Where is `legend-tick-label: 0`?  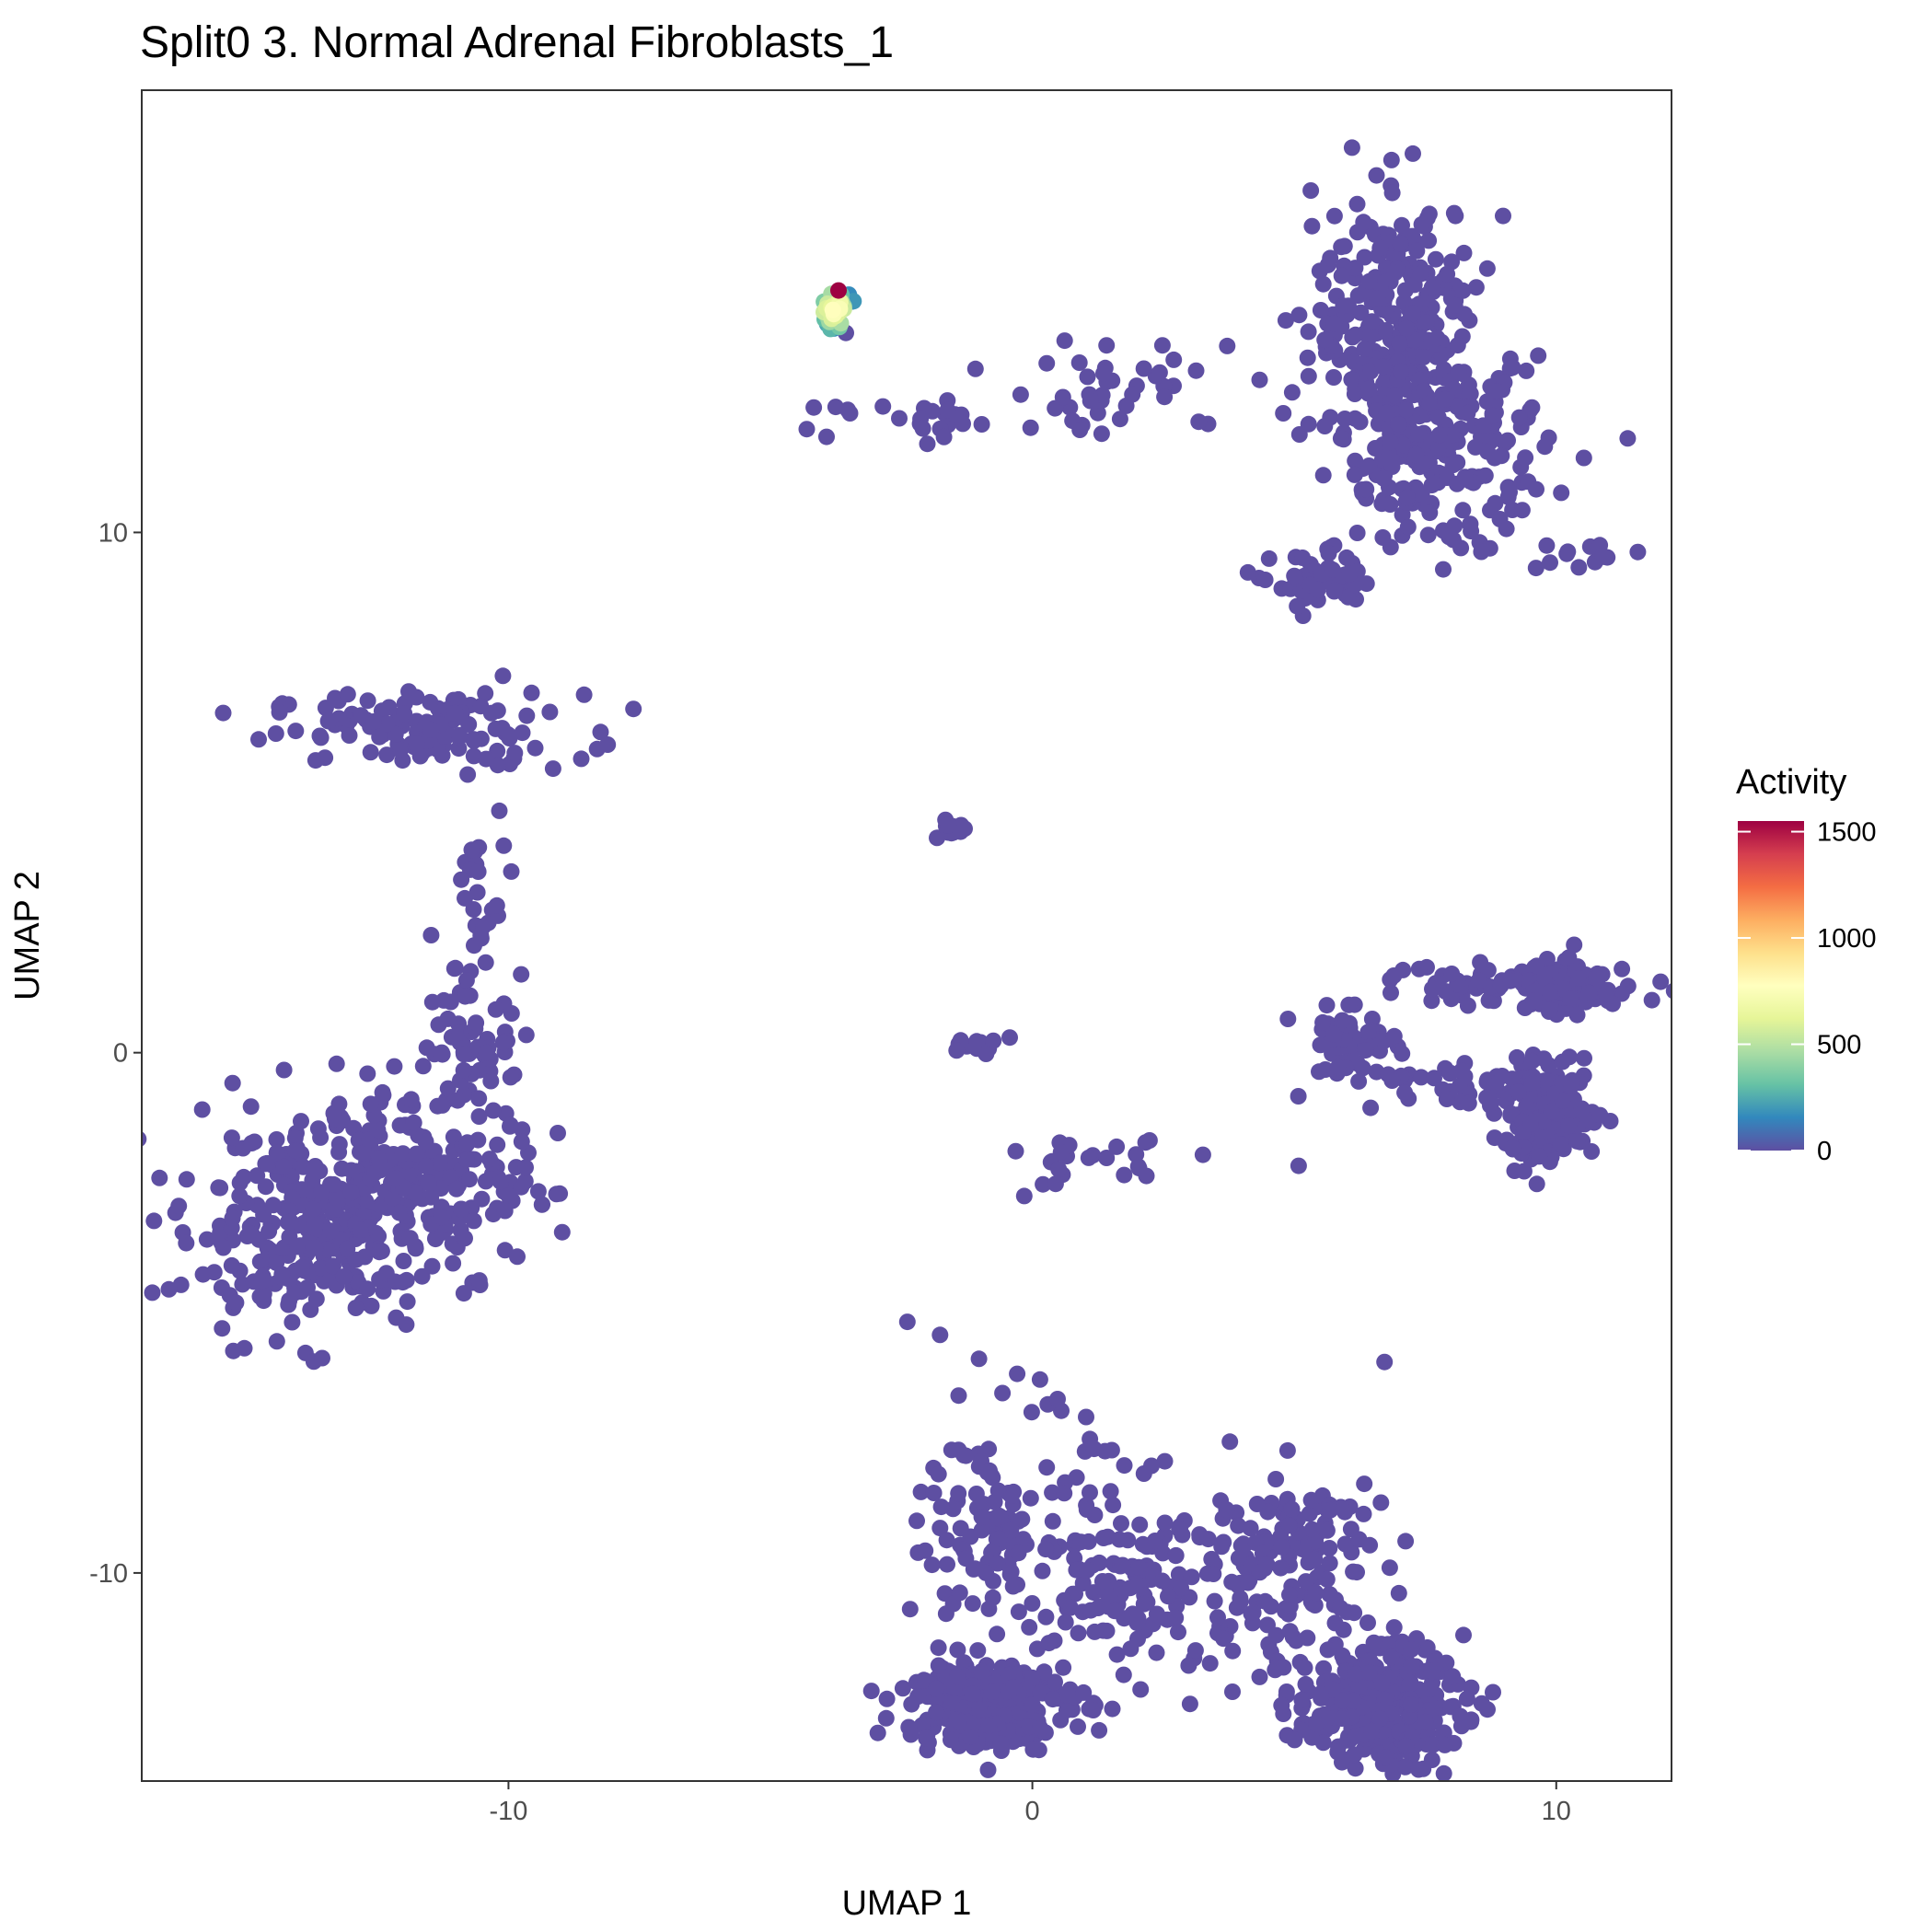 legend-tick-label: 0 is located at coordinates (1825, 1152).